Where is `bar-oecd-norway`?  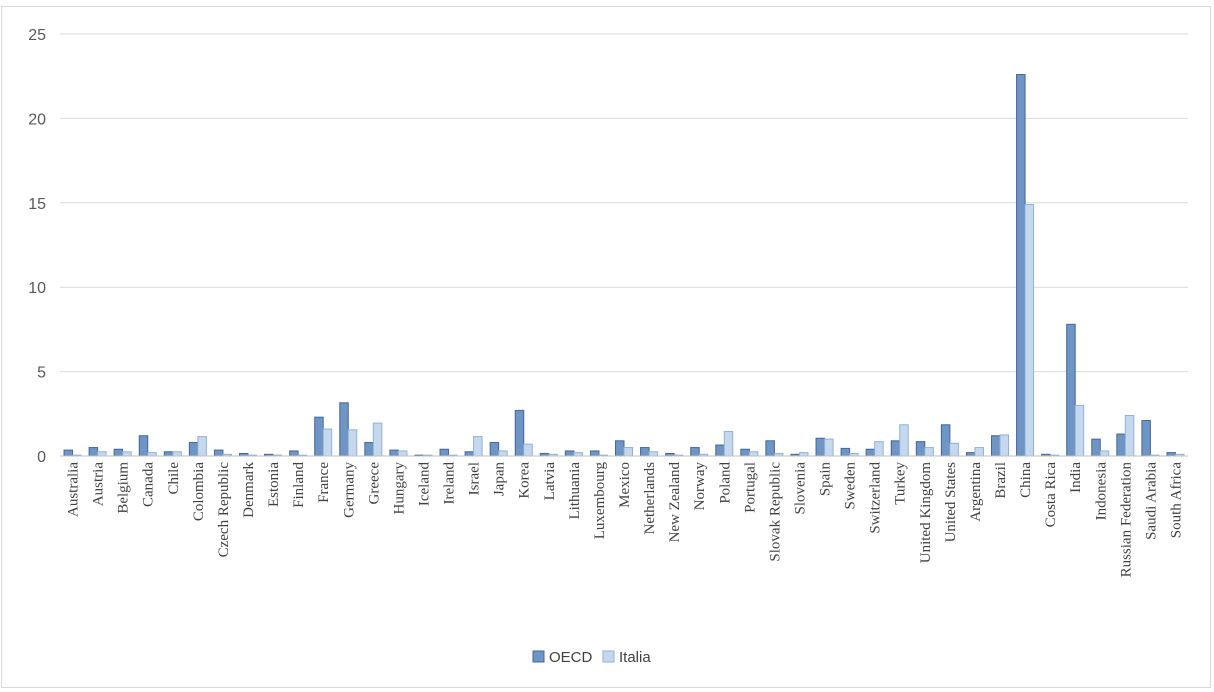 bar-oecd-norway is located at coordinates (695, 452).